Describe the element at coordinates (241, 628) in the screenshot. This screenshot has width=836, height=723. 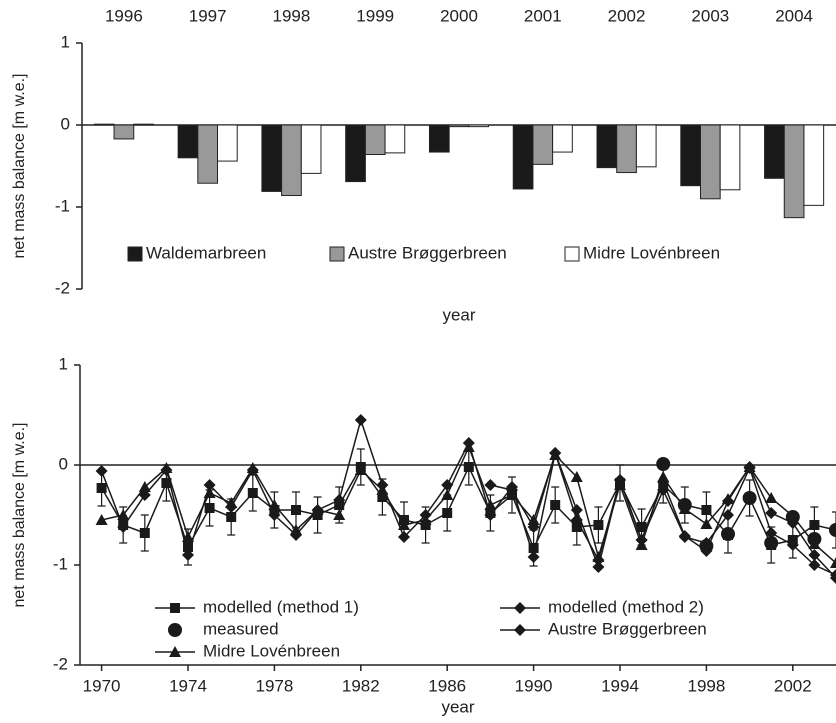
I see `legend-label: measured` at that location.